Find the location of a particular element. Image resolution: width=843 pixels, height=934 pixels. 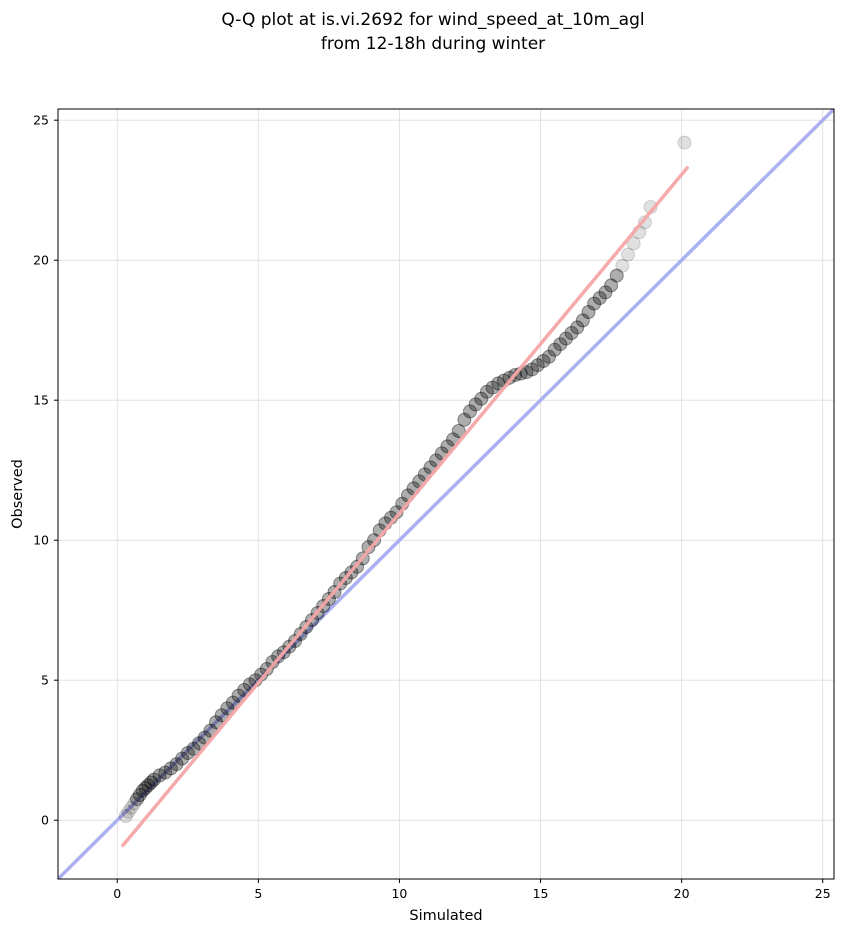

y-axis-ticks: 0 5 10 15 20 25 is located at coordinates (45, 470).